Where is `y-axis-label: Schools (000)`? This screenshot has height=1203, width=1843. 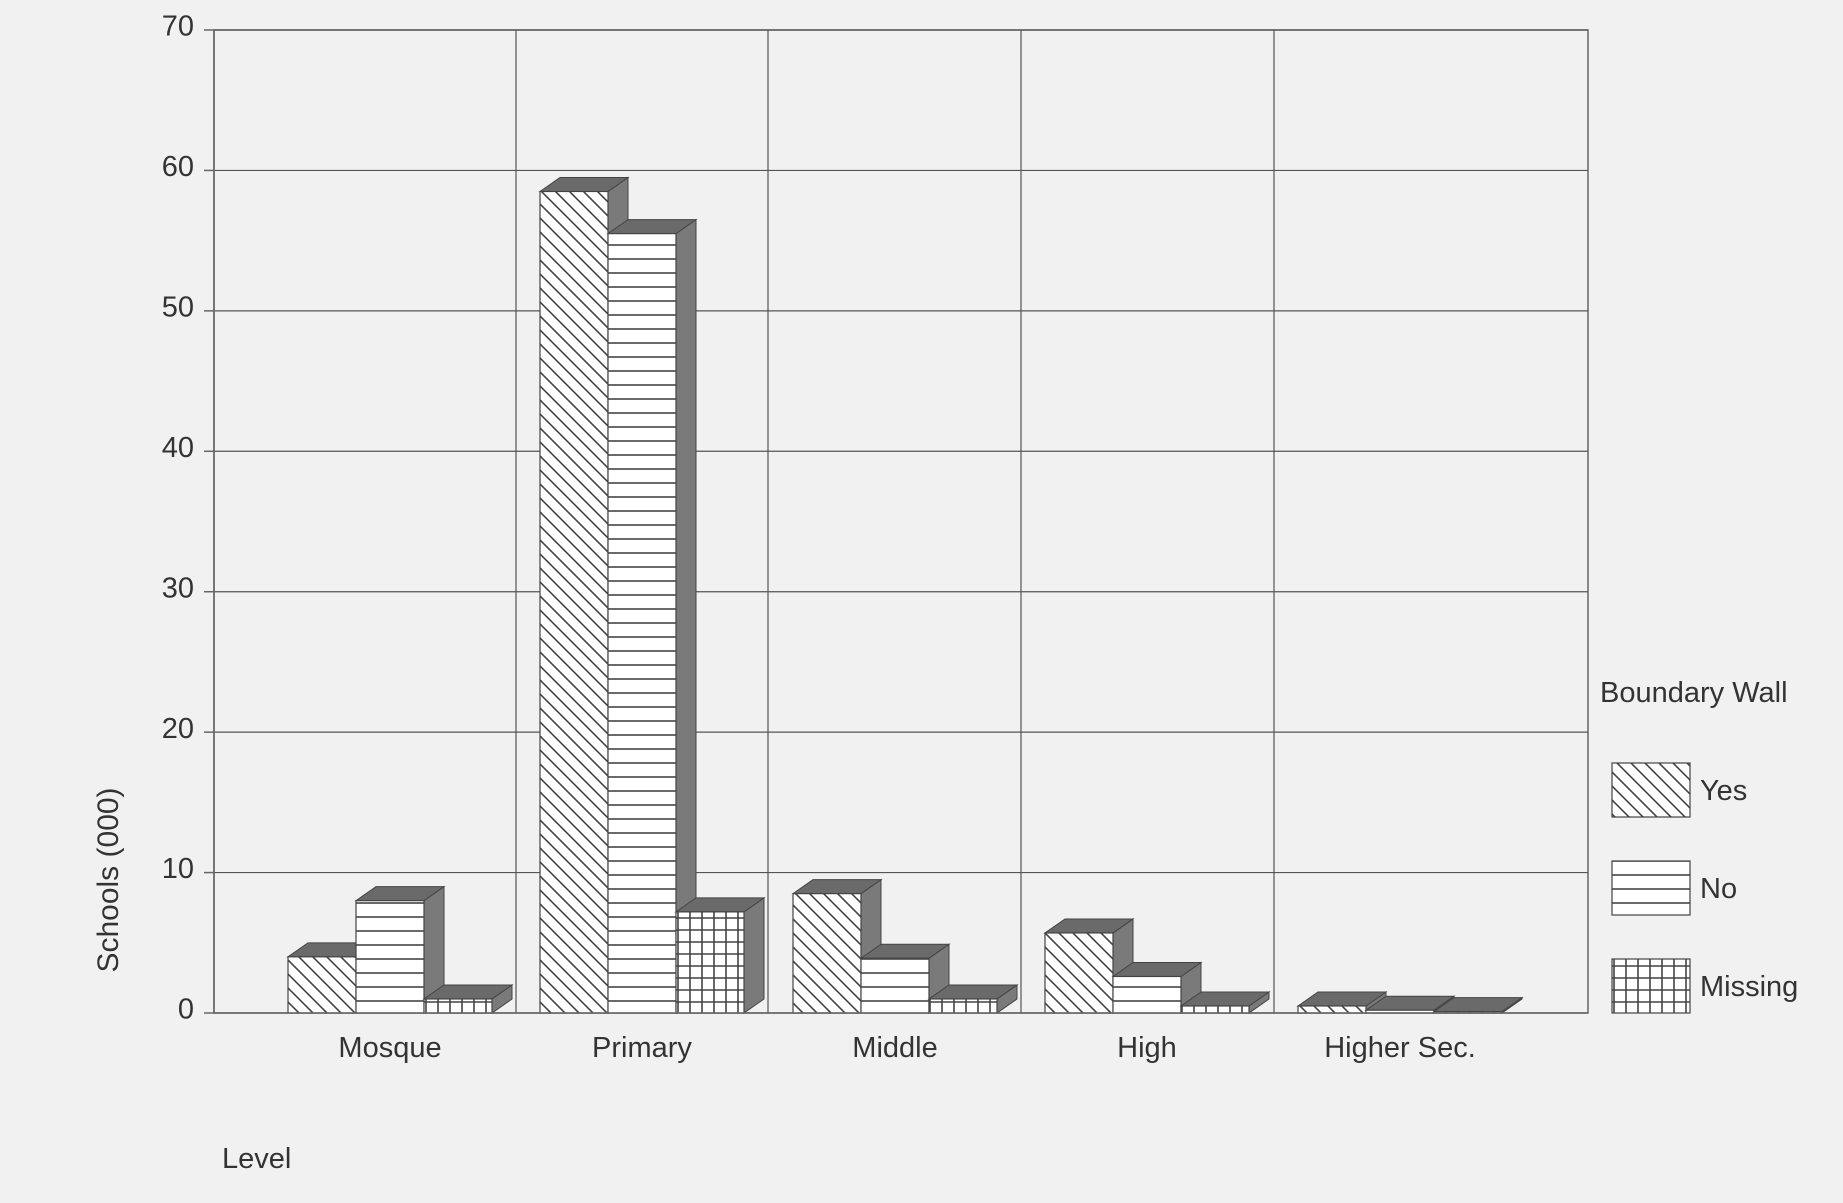
y-axis-label: Schools (000) is located at coordinates (108, 879).